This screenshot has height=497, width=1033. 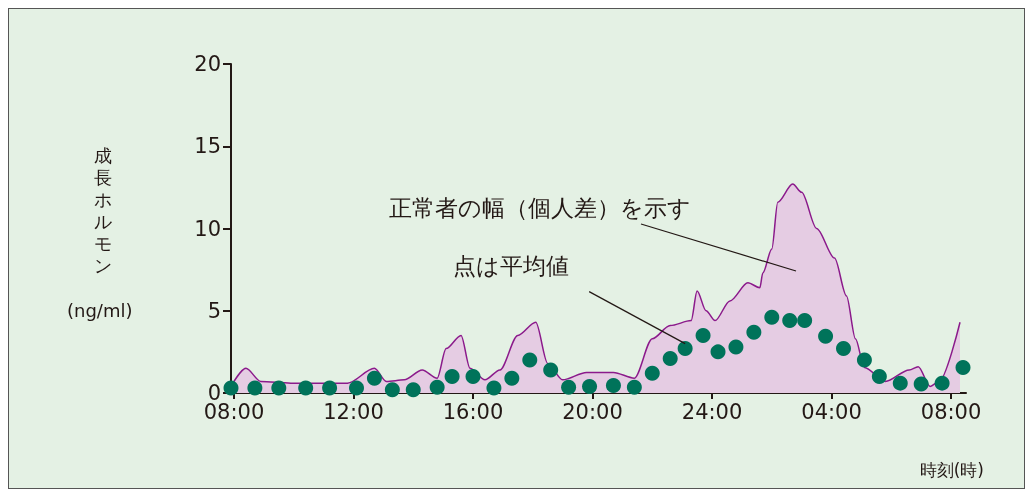 What do you see at coordinates (951, 469) in the screenshot?
I see `x-axis-title: 時刻(時)` at bounding box center [951, 469].